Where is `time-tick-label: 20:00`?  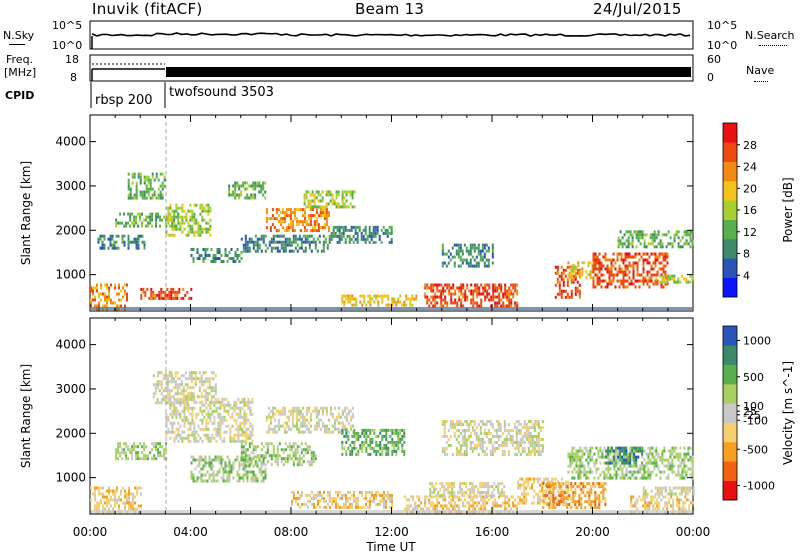
time-tick-label: 20:00 is located at coordinates (592, 532).